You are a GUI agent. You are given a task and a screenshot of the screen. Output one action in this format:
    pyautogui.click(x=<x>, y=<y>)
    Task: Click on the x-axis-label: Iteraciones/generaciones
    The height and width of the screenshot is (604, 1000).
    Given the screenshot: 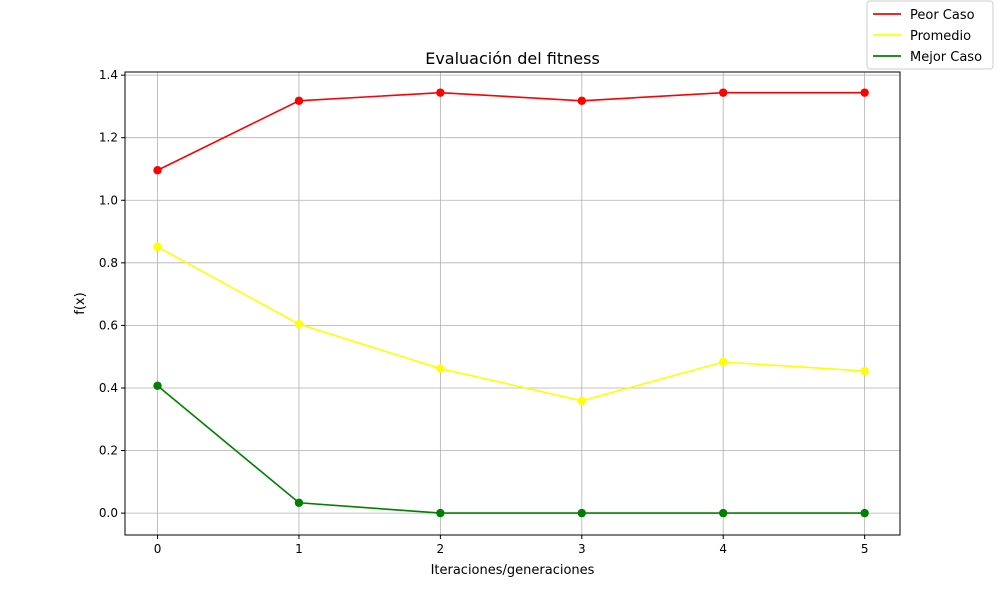 What is the action you would take?
    pyautogui.click(x=513, y=570)
    